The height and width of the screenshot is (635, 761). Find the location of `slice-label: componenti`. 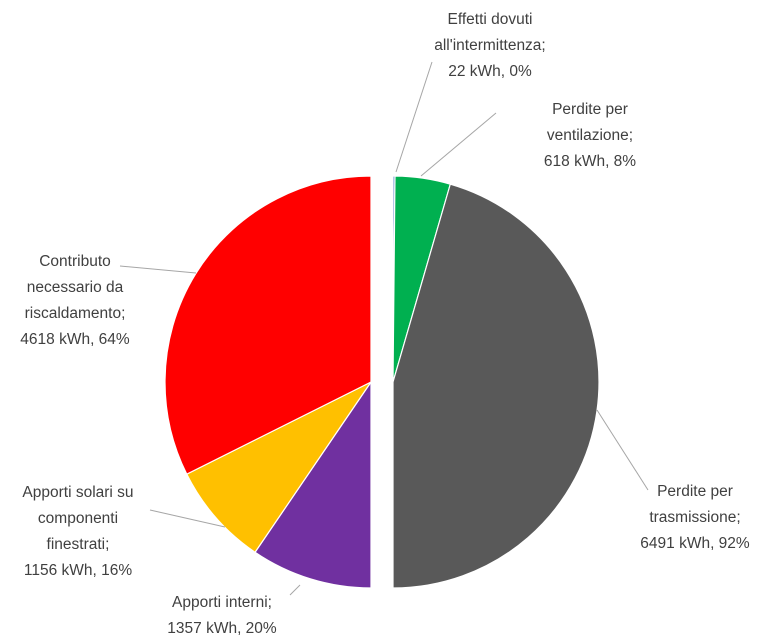

slice-label: componenti is located at coordinates (78, 518).